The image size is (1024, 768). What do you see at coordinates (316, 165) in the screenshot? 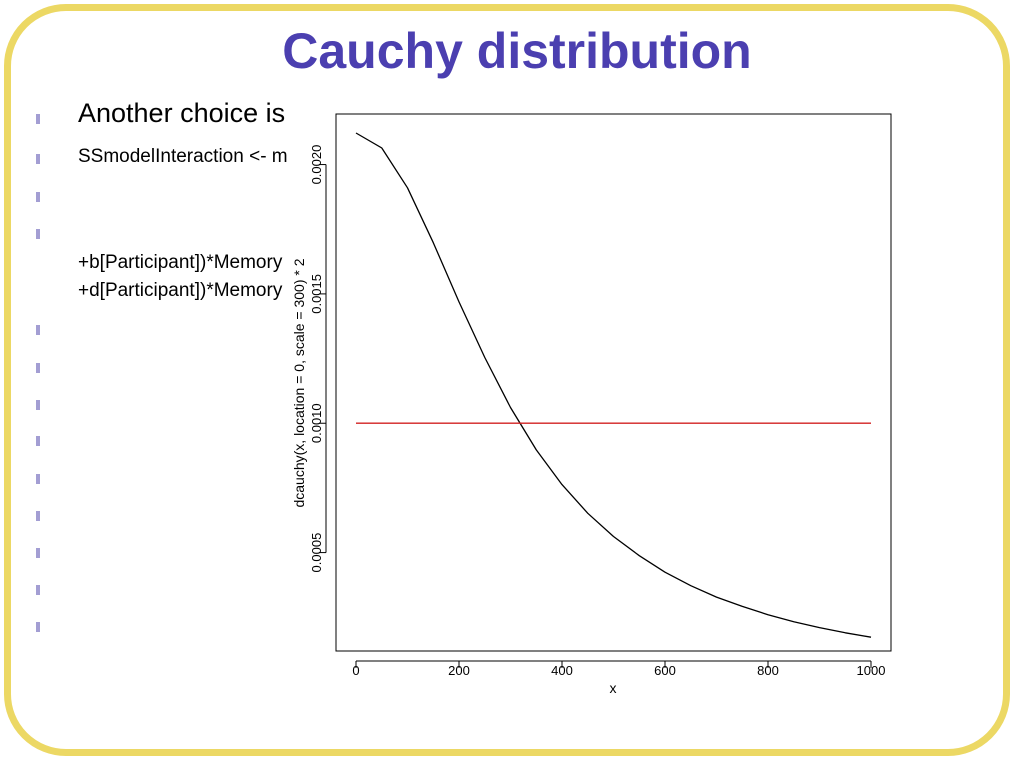
I see `y-tick-label: 0.0020` at bounding box center [316, 165].